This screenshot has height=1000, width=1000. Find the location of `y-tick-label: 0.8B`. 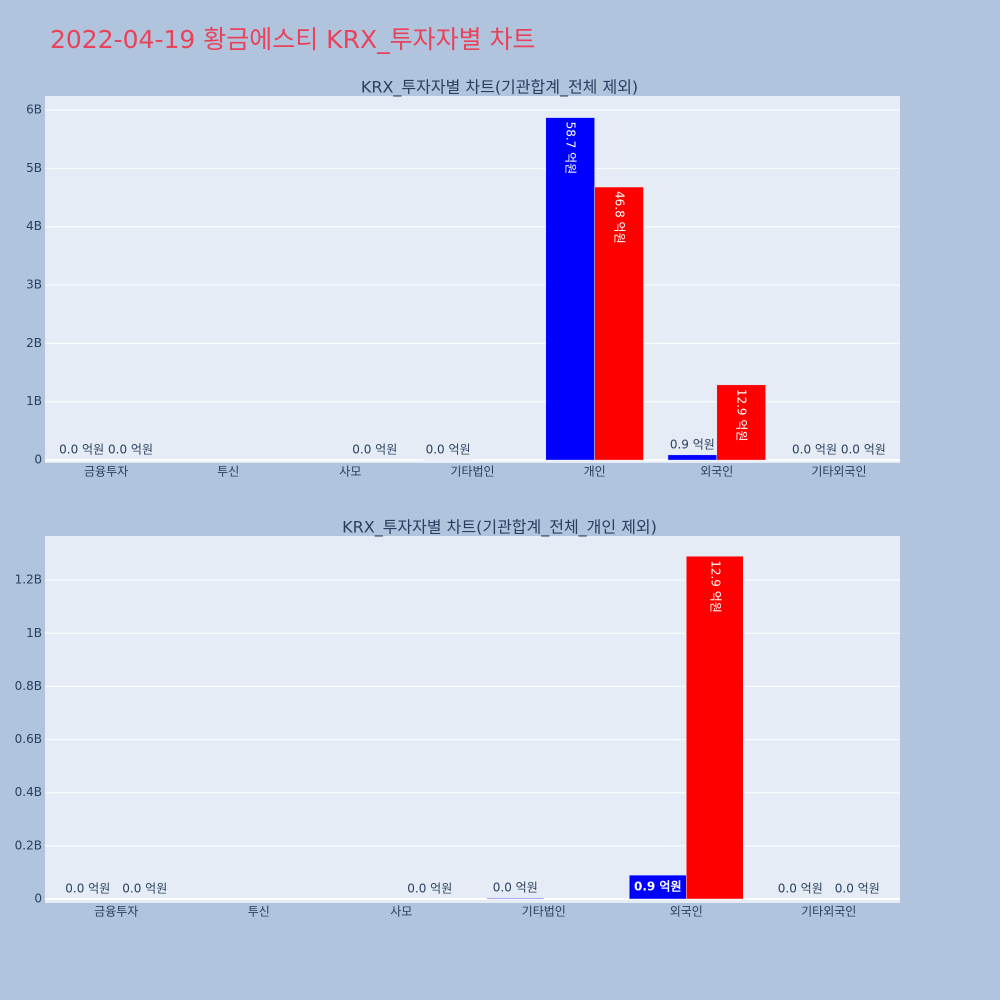

y-tick-label: 0.8B is located at coordinates (28, 686).